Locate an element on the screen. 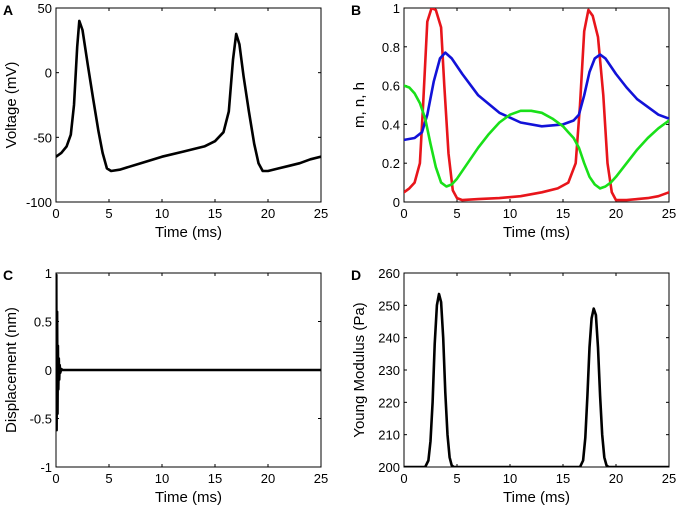 This screenshot has height=510, width=680. y-tick-label: 220 is located at coordinates (389, 402).